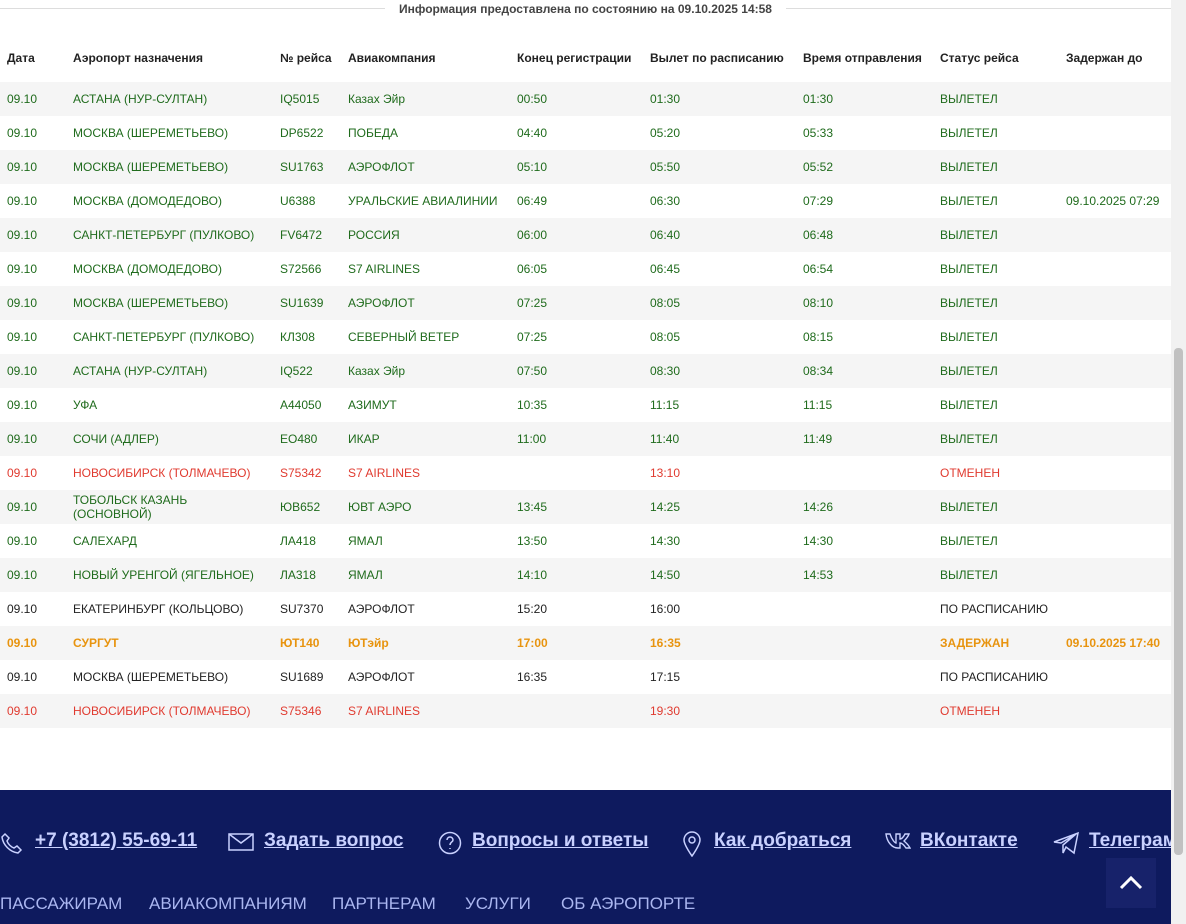 This screenshot has height=924, width=1186. I want to click on cell-text: ВЫЛЕТЕЛ, so click(969, 541).